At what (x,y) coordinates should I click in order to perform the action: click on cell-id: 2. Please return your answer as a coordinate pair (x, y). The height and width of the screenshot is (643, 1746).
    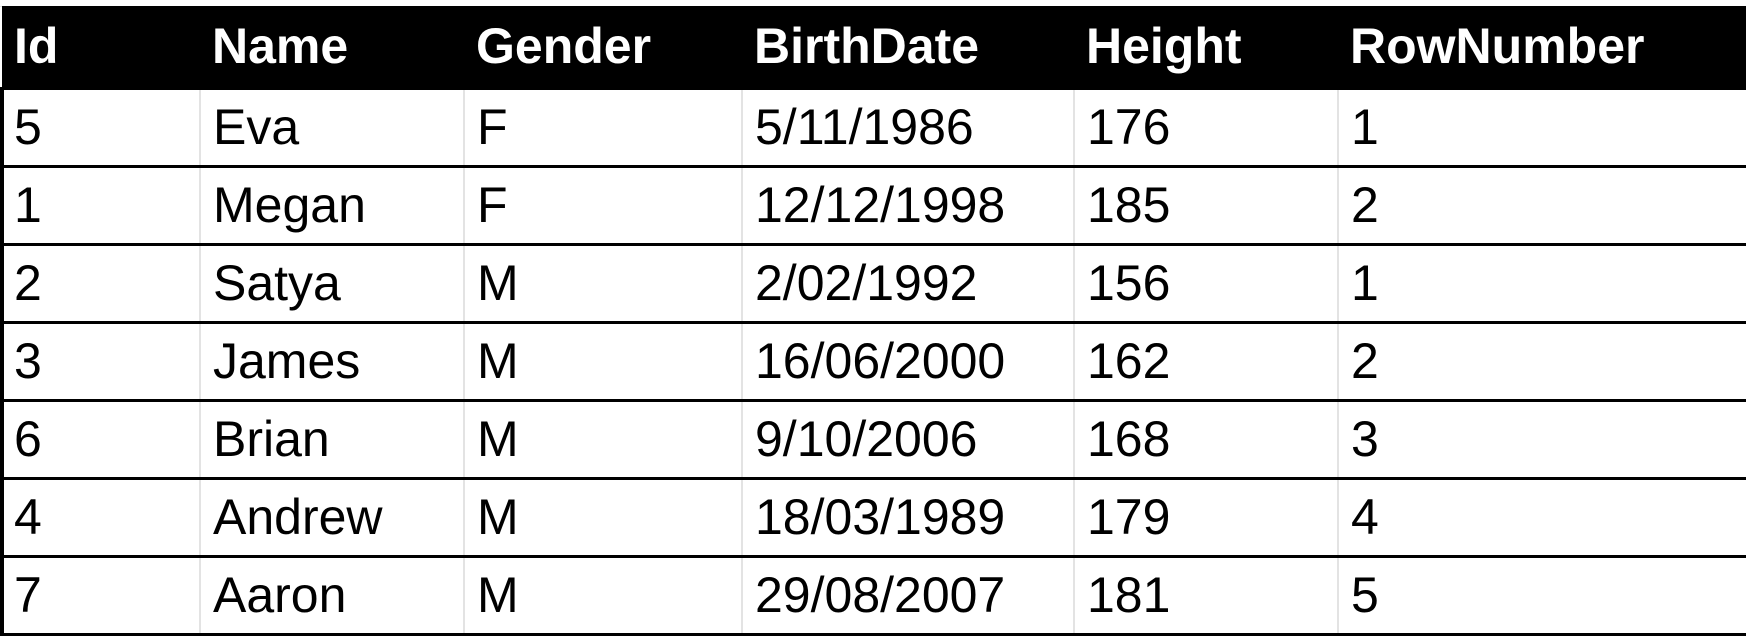
    Looking at the image, I should click on (100, 282).